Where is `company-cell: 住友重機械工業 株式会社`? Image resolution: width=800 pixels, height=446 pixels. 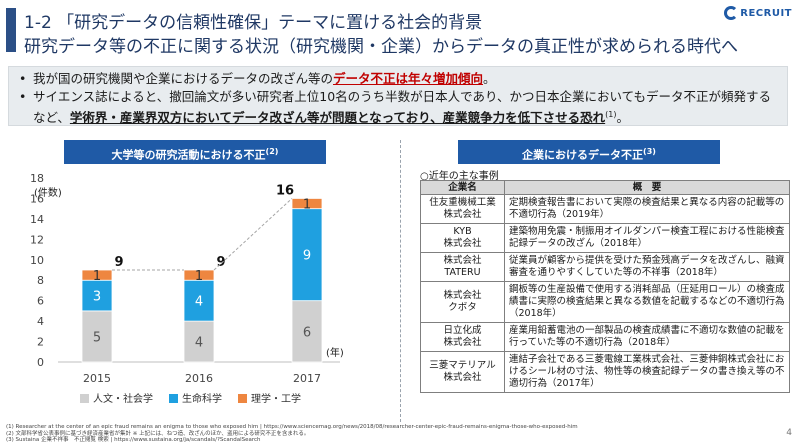
company-cell: 住友重機械工業 株式会社 is located at coordinates (462, 209).